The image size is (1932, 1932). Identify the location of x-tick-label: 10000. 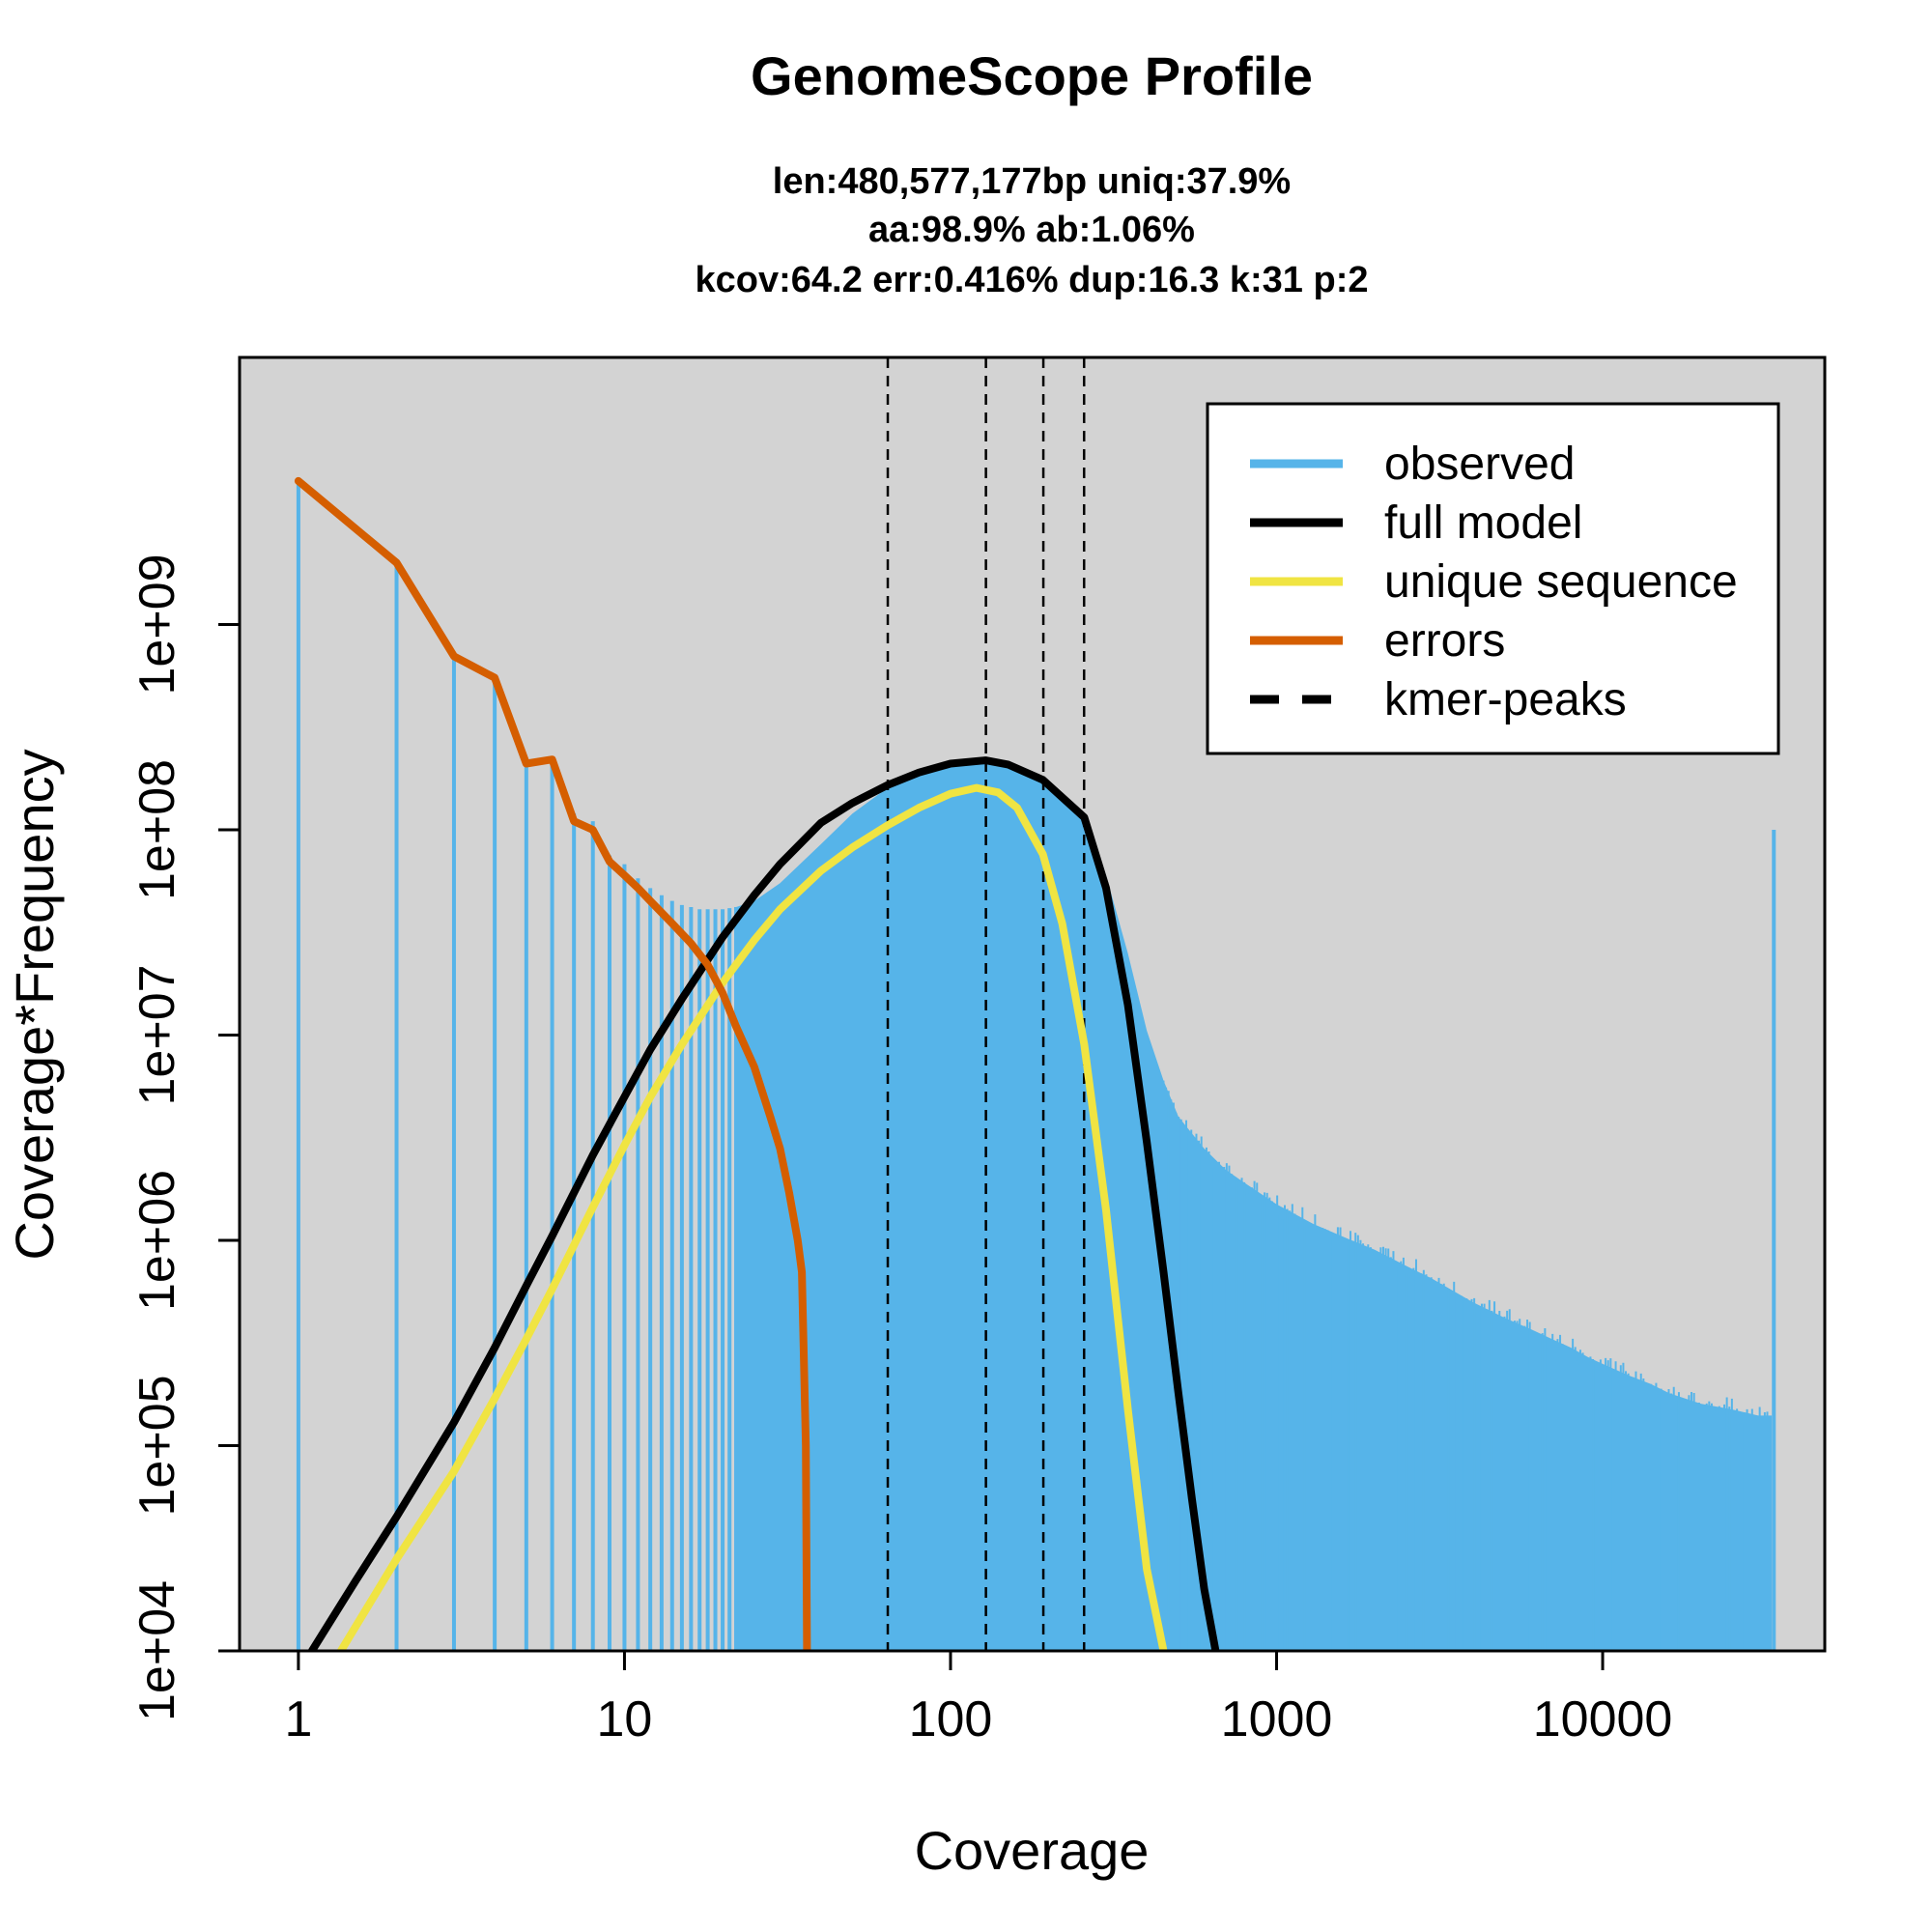
(1603, 1719).